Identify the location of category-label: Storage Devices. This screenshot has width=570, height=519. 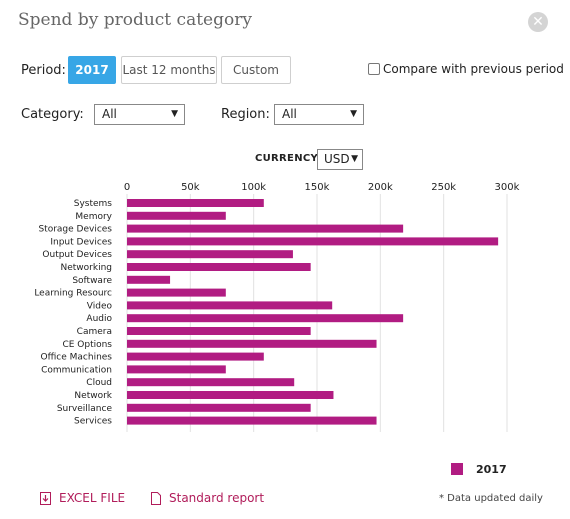
(75, 230).